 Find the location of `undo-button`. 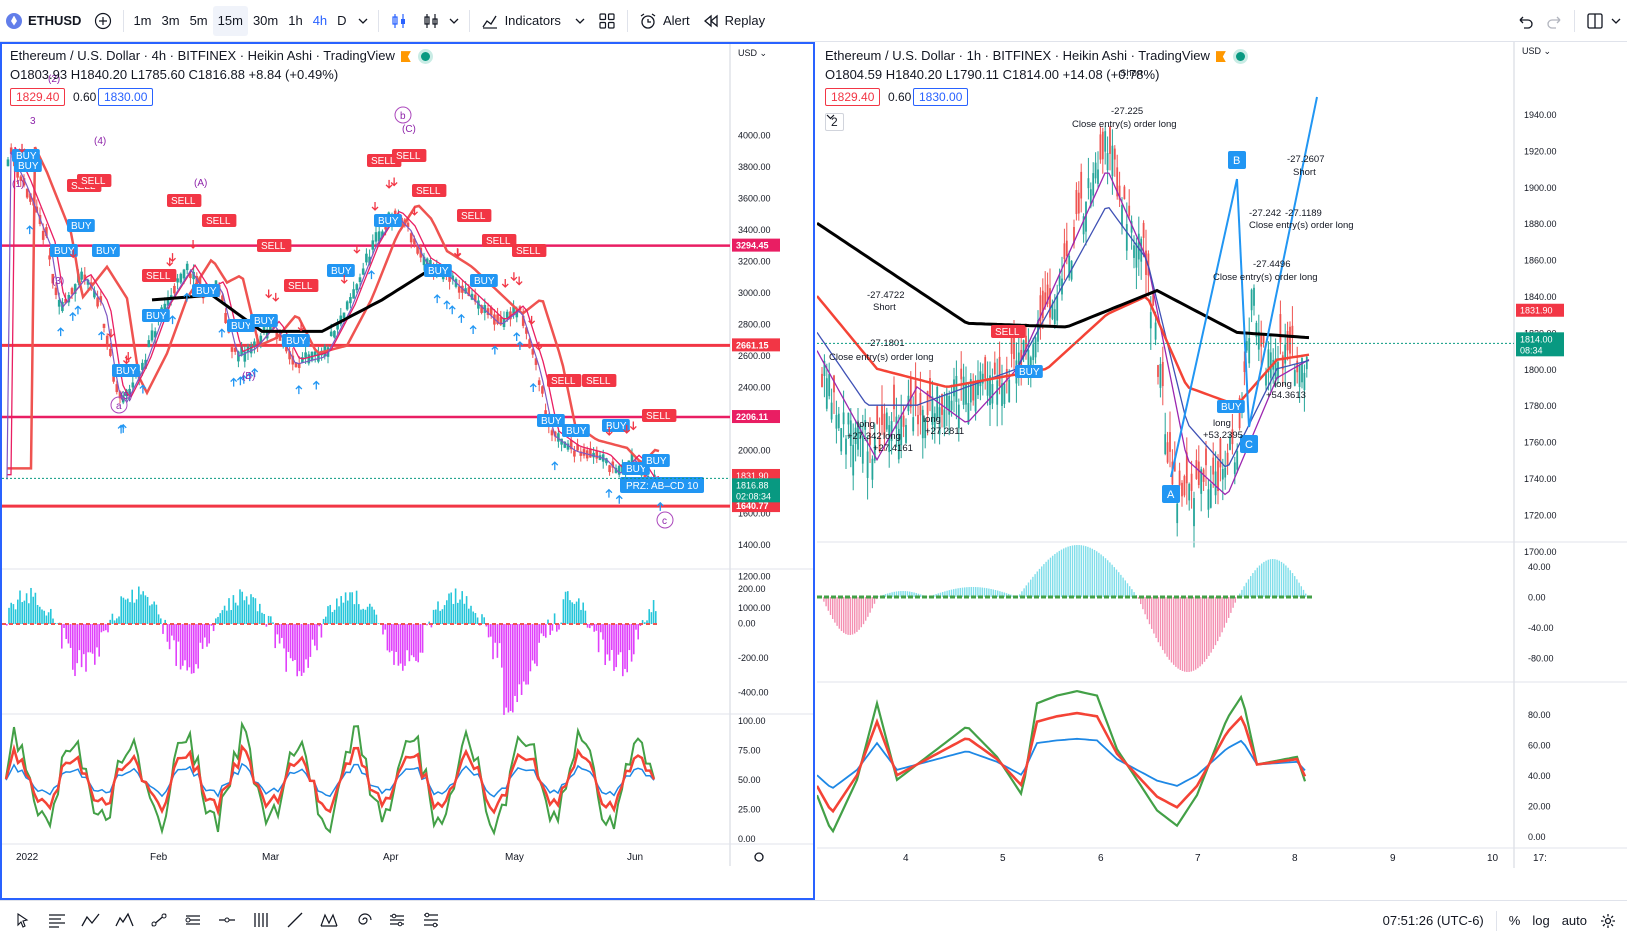

undo-button is located at coordinates (1525, 21).